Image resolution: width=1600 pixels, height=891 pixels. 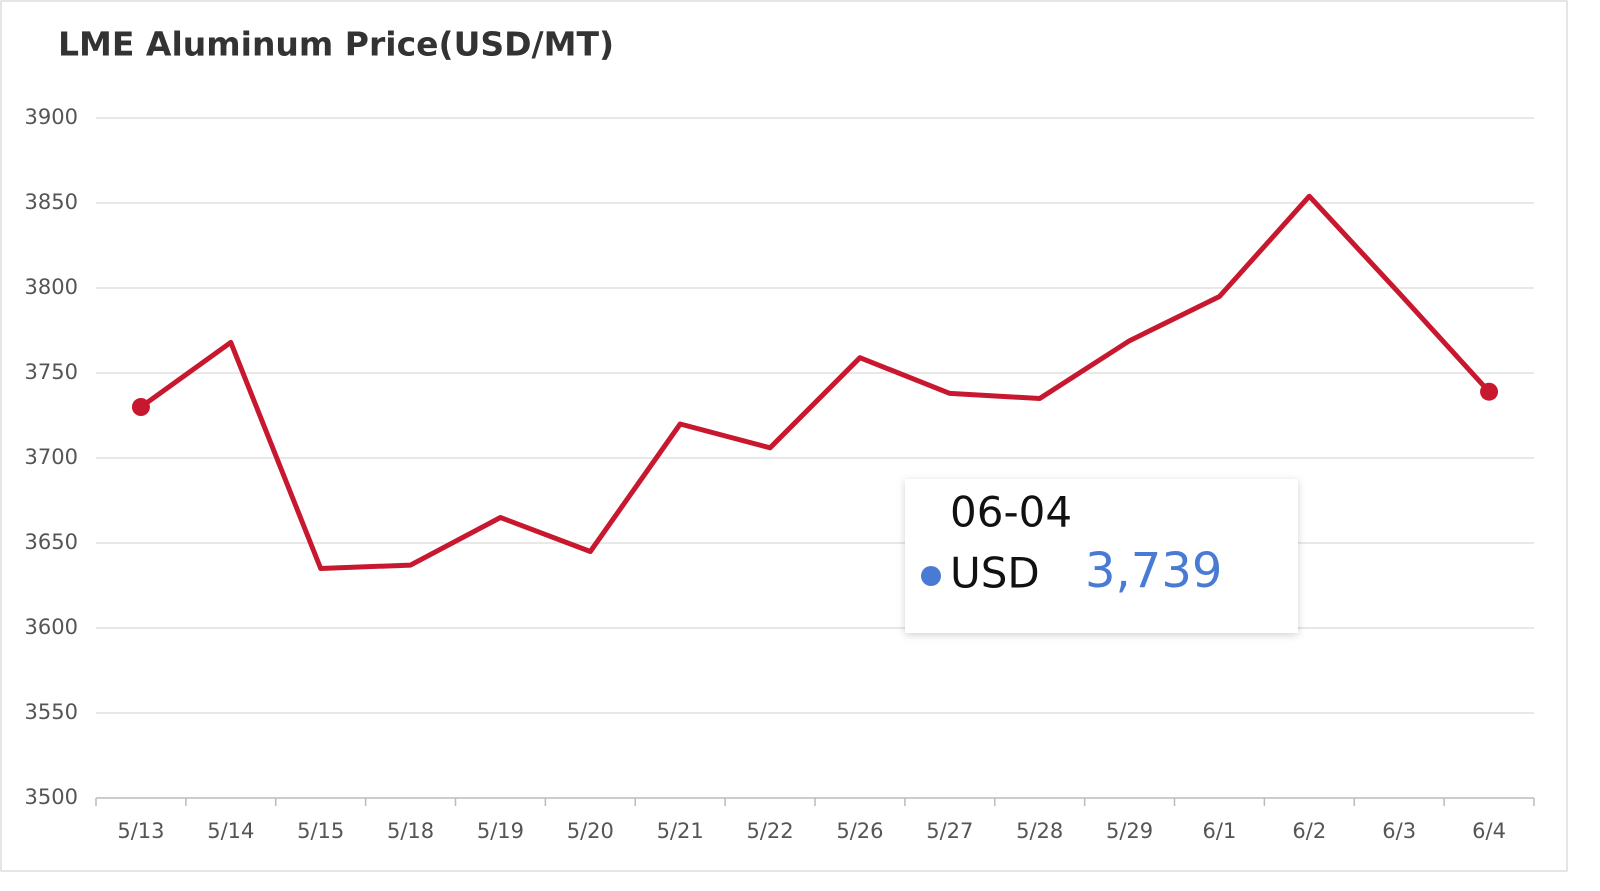 What do you see at coordinates (51, 287) in the screenshot?
I see `y-tick-label: 3800` at bounding box center [51, 287].